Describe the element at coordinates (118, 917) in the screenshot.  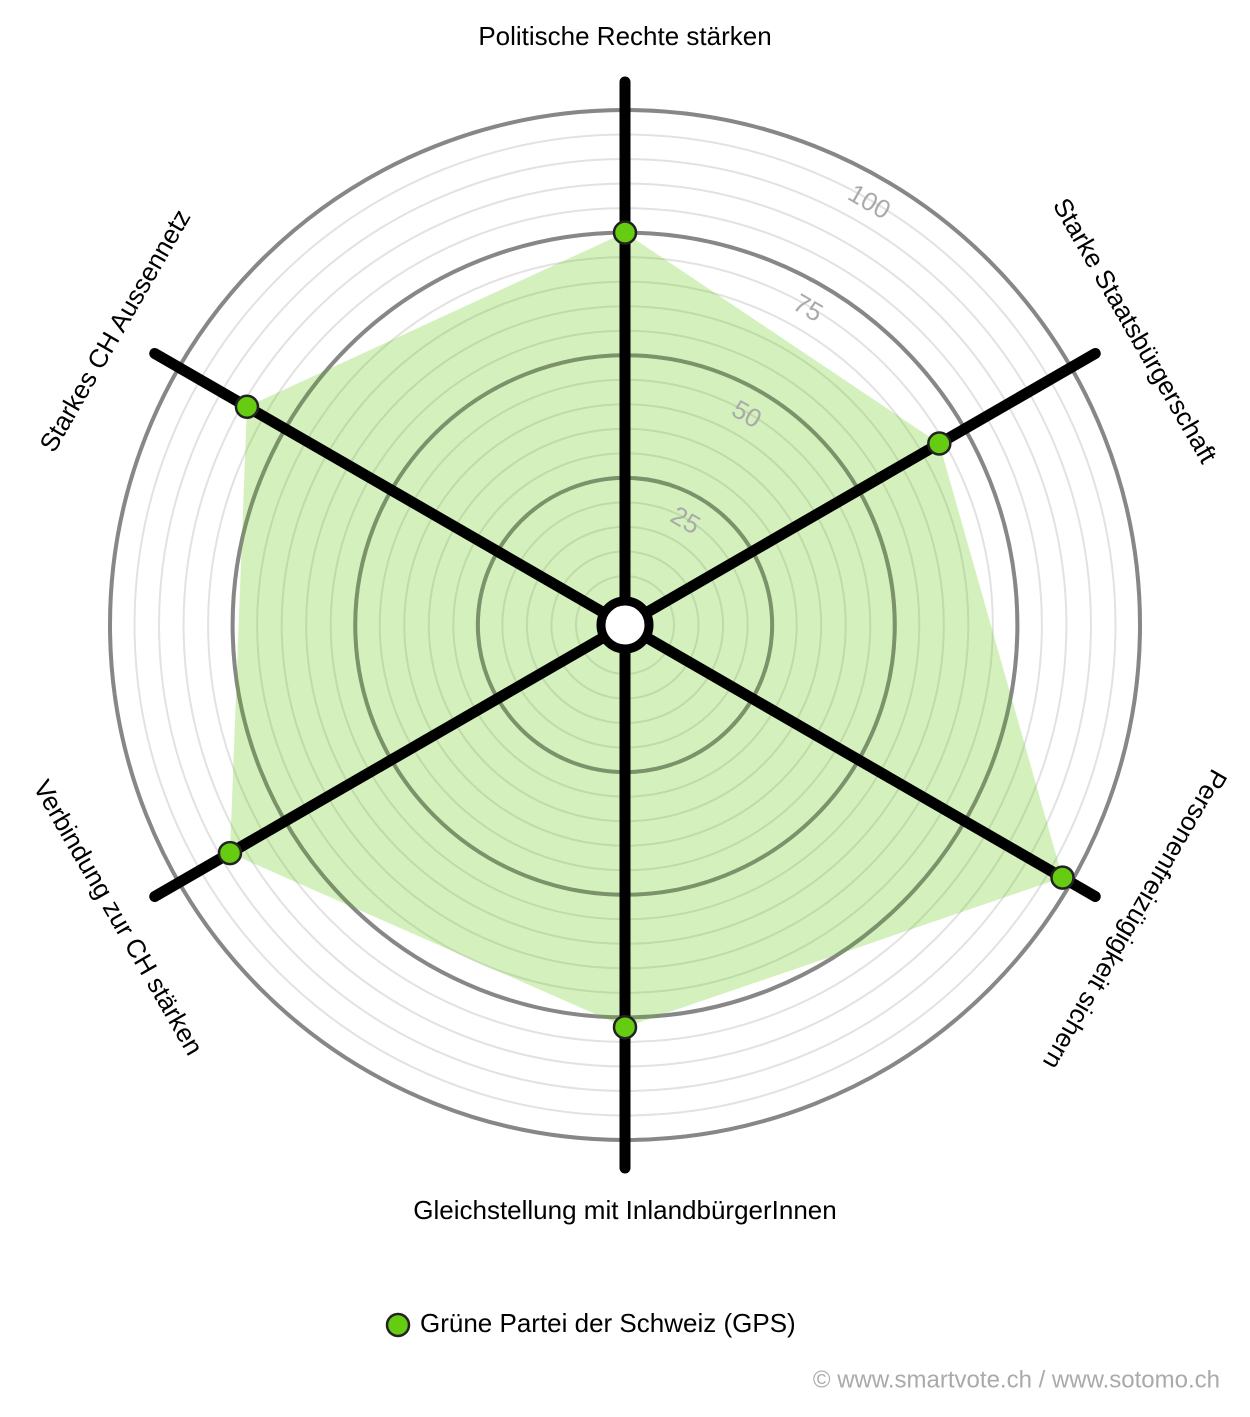
I see `category-label: Verbindung zur CH stärken` at that location.